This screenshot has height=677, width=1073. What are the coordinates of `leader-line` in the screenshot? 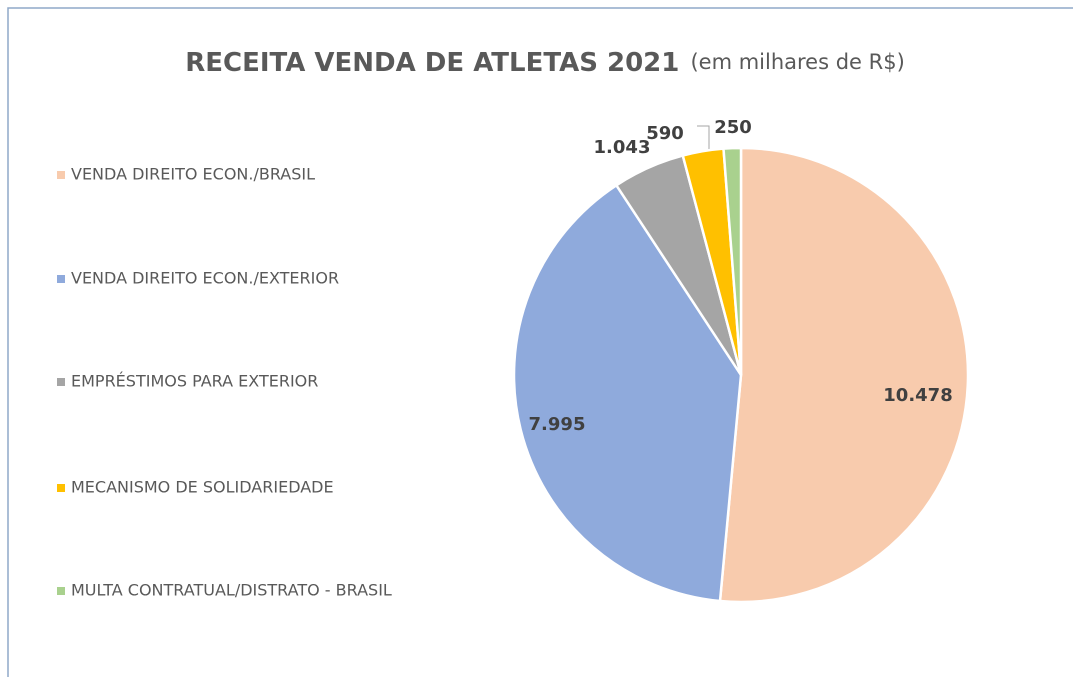 It's located at (703, 138).